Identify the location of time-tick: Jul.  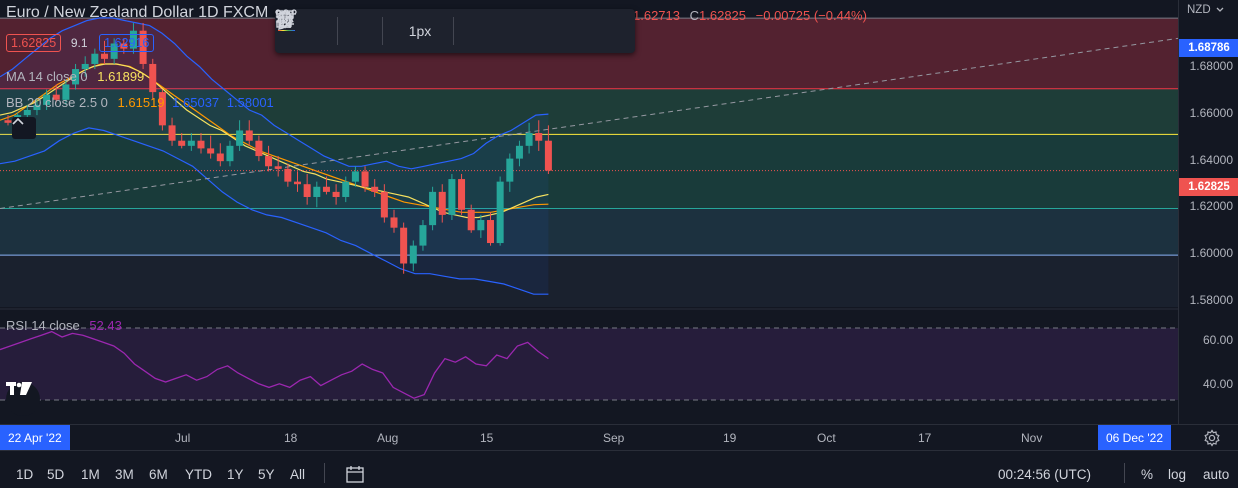
(183, 438).